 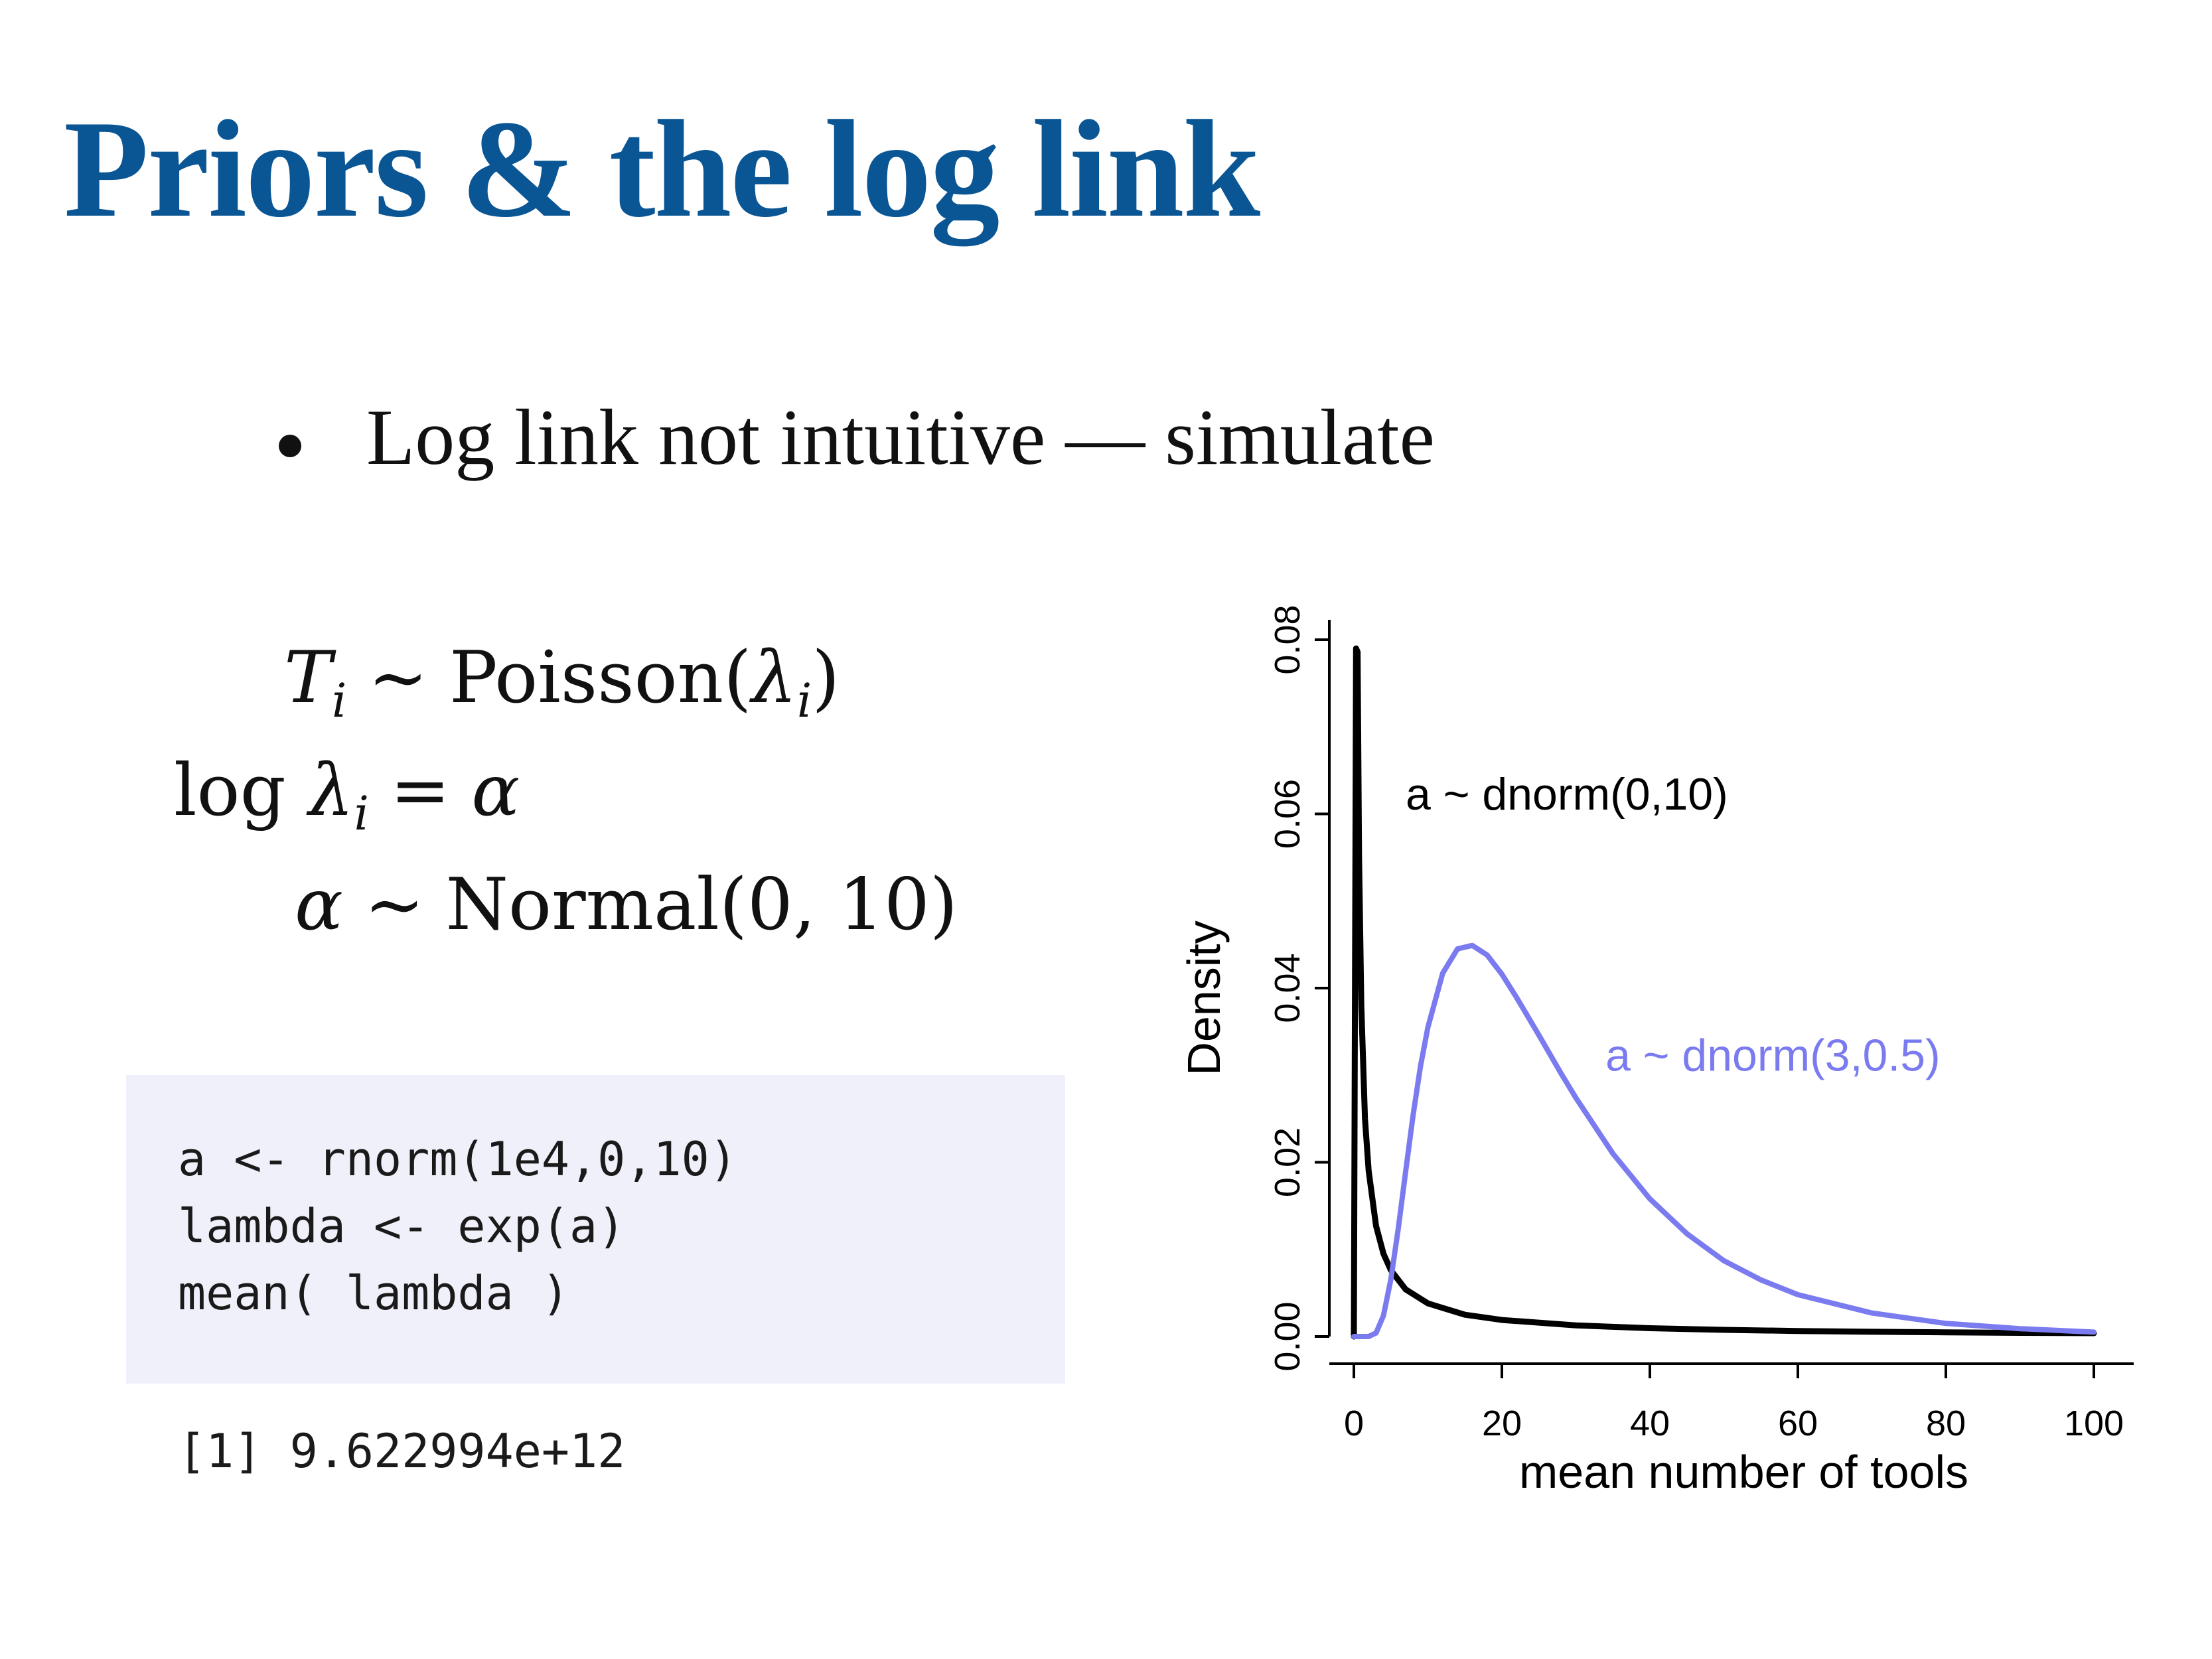 I want to click on x-tick-label: 80, so click(x=1946, y=1423).